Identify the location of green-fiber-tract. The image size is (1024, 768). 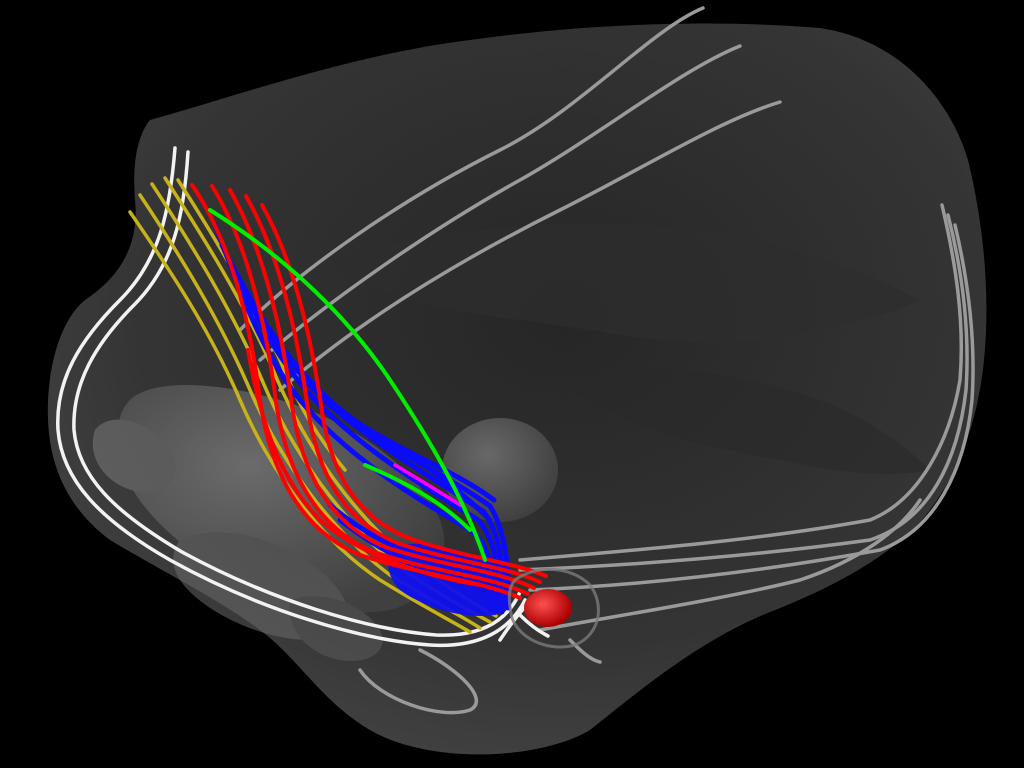
(347, 385).